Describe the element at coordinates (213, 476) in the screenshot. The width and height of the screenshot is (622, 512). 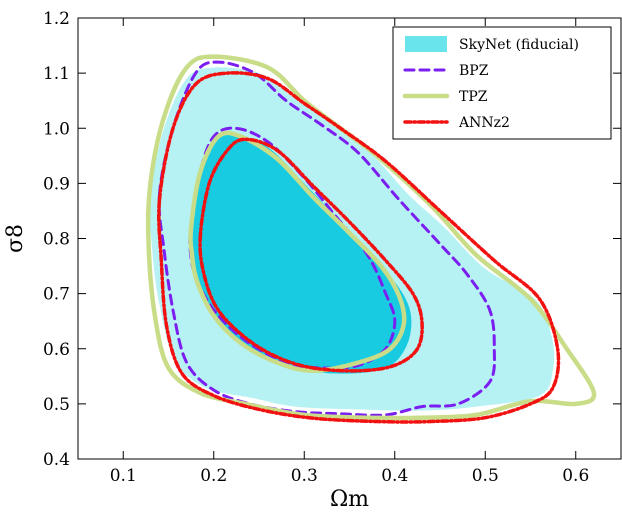
I see `x-tick-label: 0.2` at that location.